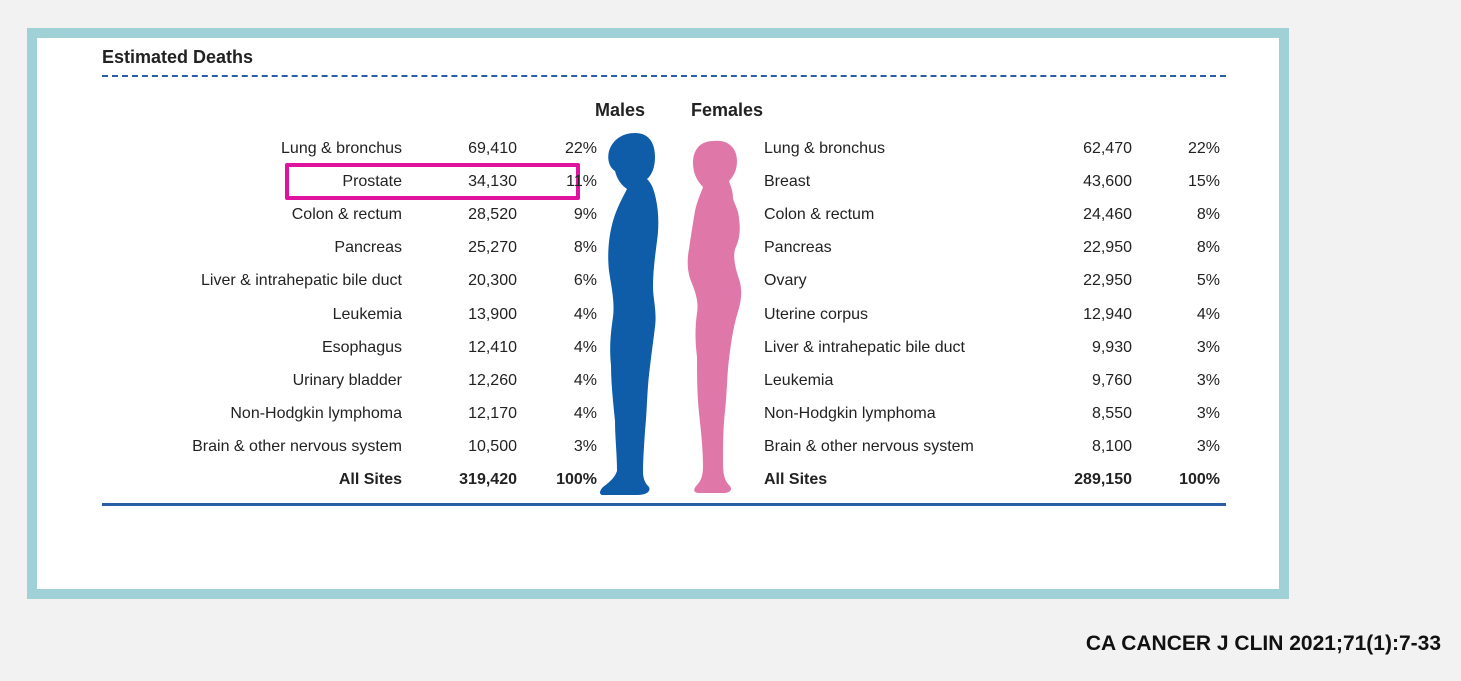 Image resolution: width=1461 pixels, height=681 pixels. What do you see at coordinates (492, 347) in the screenshot?
I see `death-count: 12,410` at bounding box center [492, 347].